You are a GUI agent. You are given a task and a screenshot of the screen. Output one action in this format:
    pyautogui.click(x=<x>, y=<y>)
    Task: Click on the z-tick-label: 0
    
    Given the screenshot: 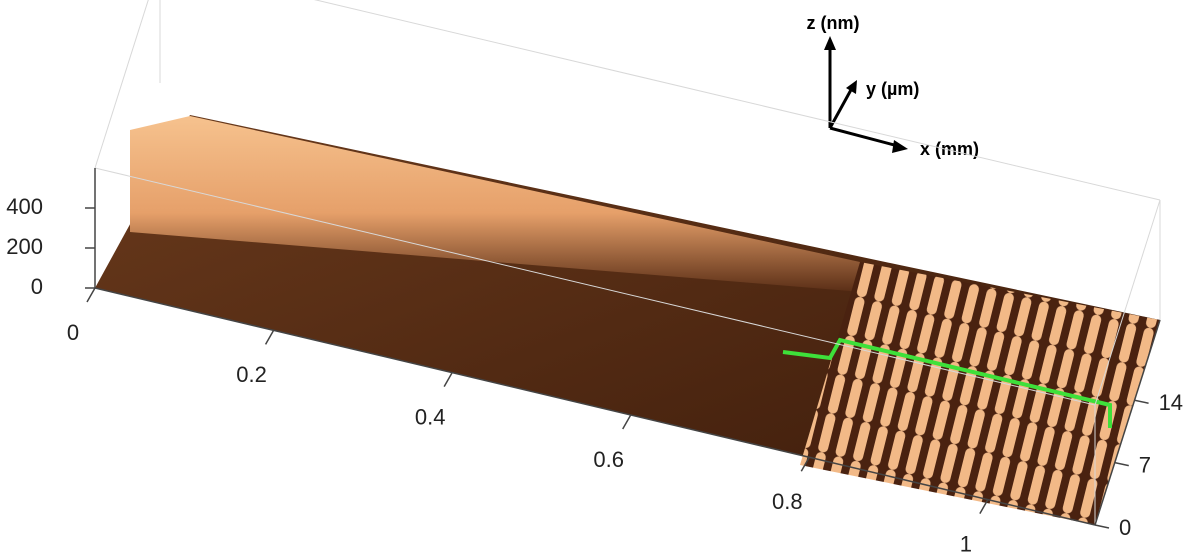 What is the action you would take?
    pyautogui.click(x=37, y=286)
    